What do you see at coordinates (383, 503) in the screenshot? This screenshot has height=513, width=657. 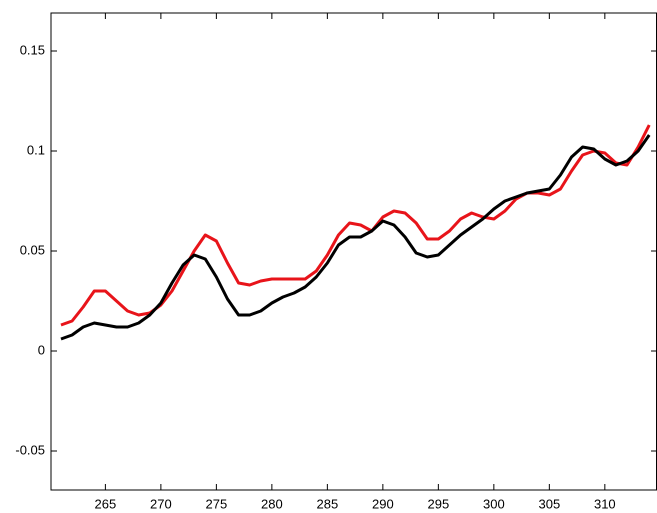 I see `x-tick-label: 290` at bounding box center [383, 503].